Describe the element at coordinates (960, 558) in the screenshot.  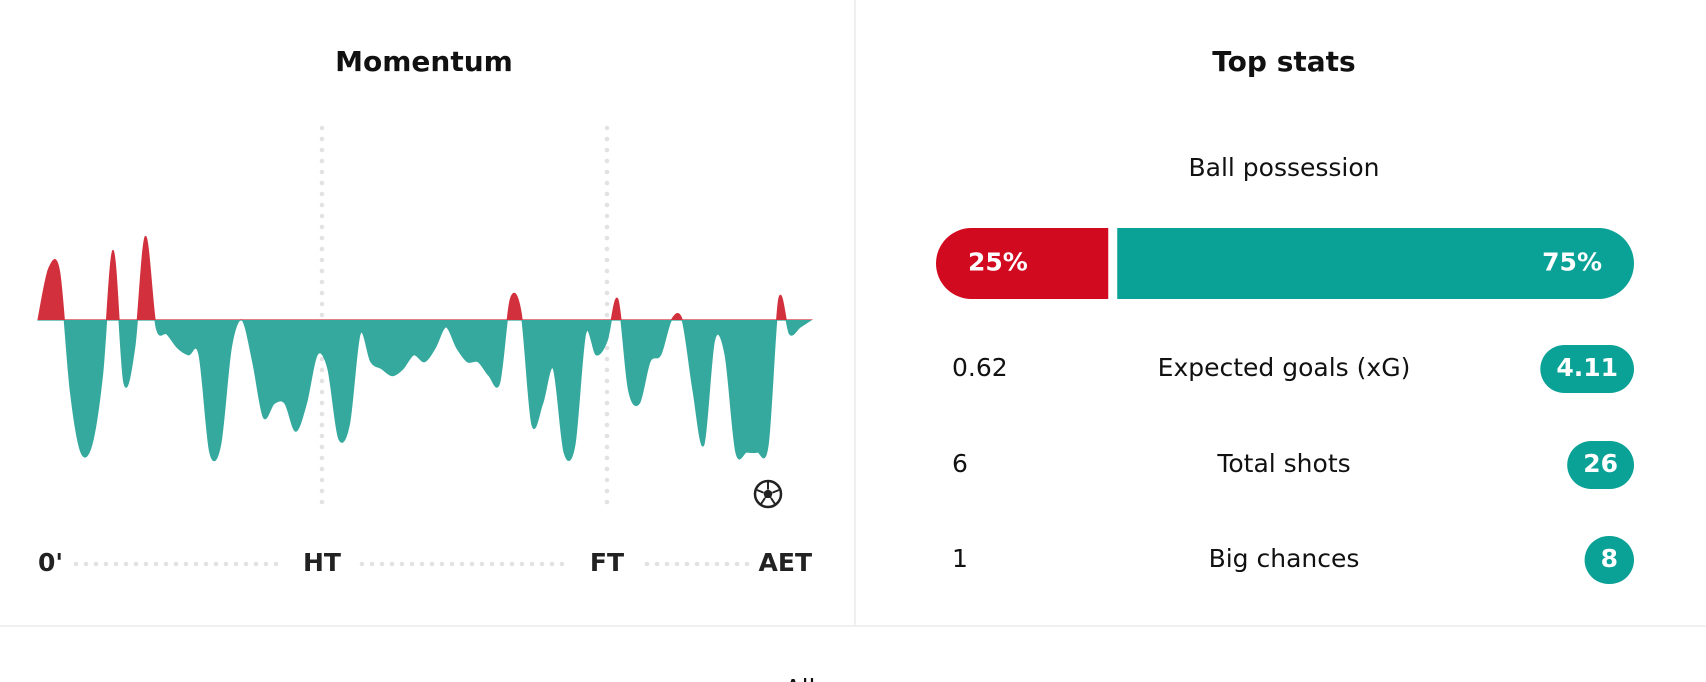
I see `stat-home: 1` at that location.